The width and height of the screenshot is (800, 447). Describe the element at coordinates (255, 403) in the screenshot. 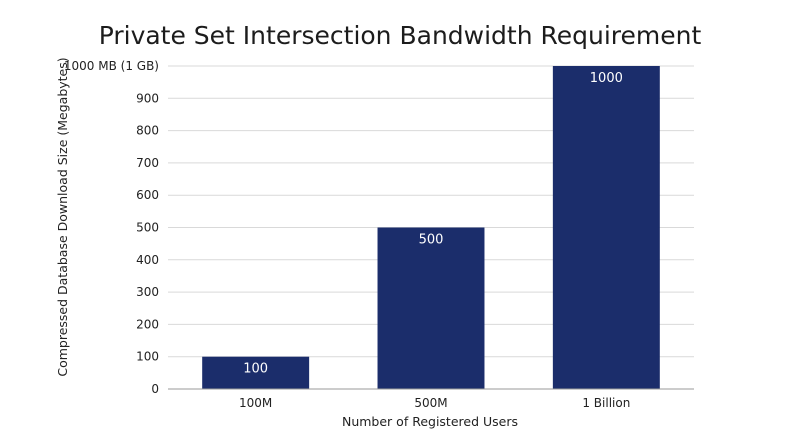

I see `x-tick-label: 100M` at that location.